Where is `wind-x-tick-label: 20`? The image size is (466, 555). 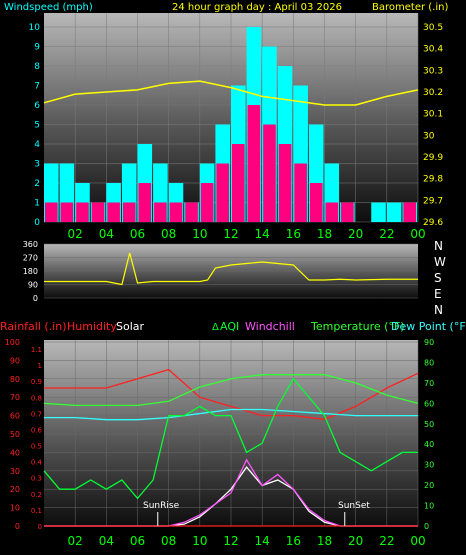
wind-x-tick-label: 20 is located at coordinates (355, 234).